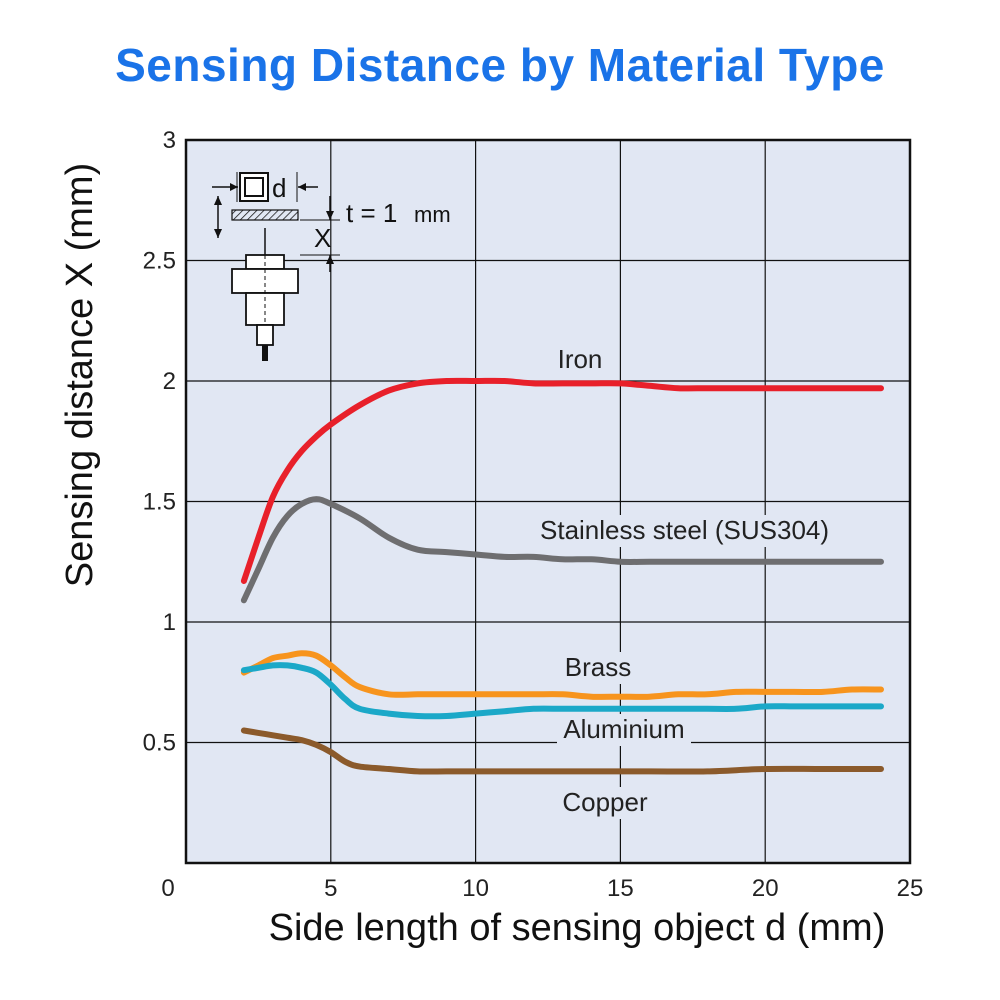 The image size is (1000, 1000). I want to click on target-inner, so click(254, 187).